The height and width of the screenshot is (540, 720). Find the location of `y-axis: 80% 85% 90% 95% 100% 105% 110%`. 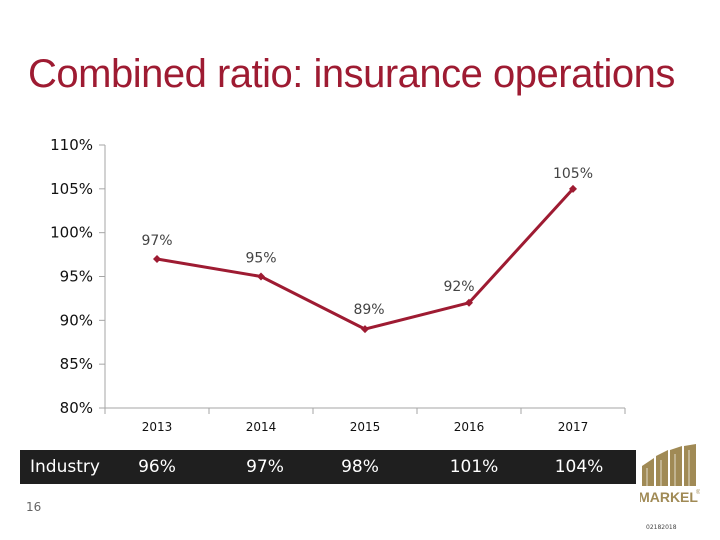

y-axis: 80% 85% 90% 95% 100% 105% 110% is located at coordinates (78, 276).